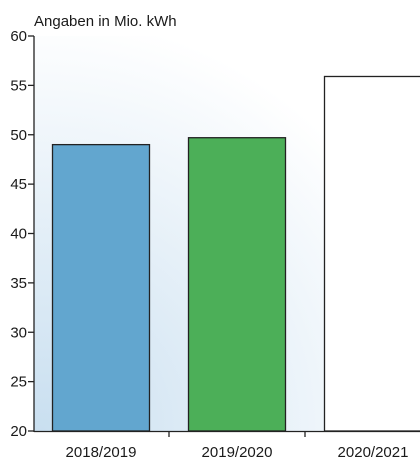 The height and width of the screenshot is (461, 420). I want to click on bar-2018-2019, so click(101, 287).